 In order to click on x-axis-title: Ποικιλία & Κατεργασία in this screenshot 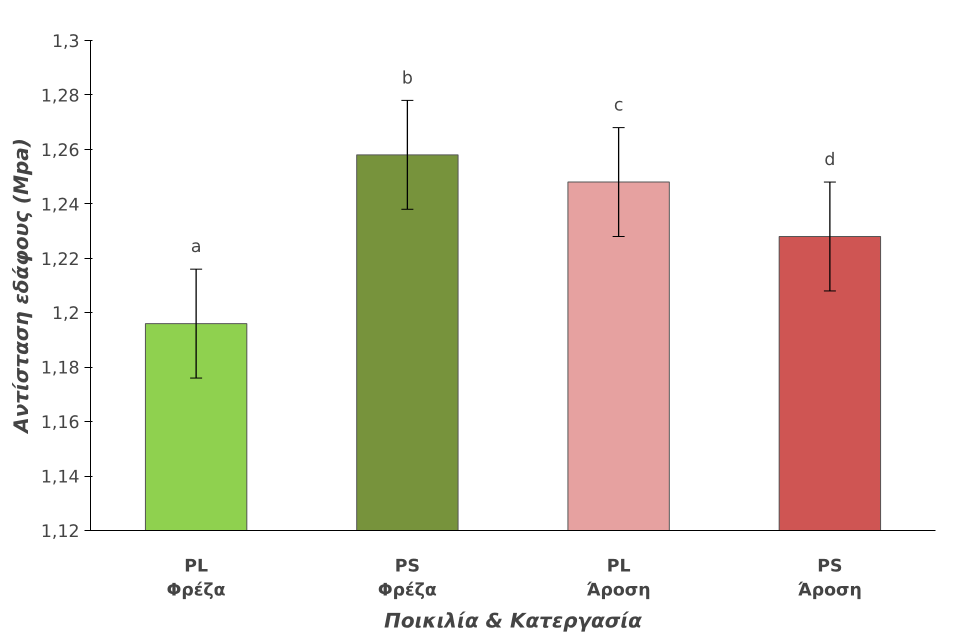, I will do `click(513, 620)`.